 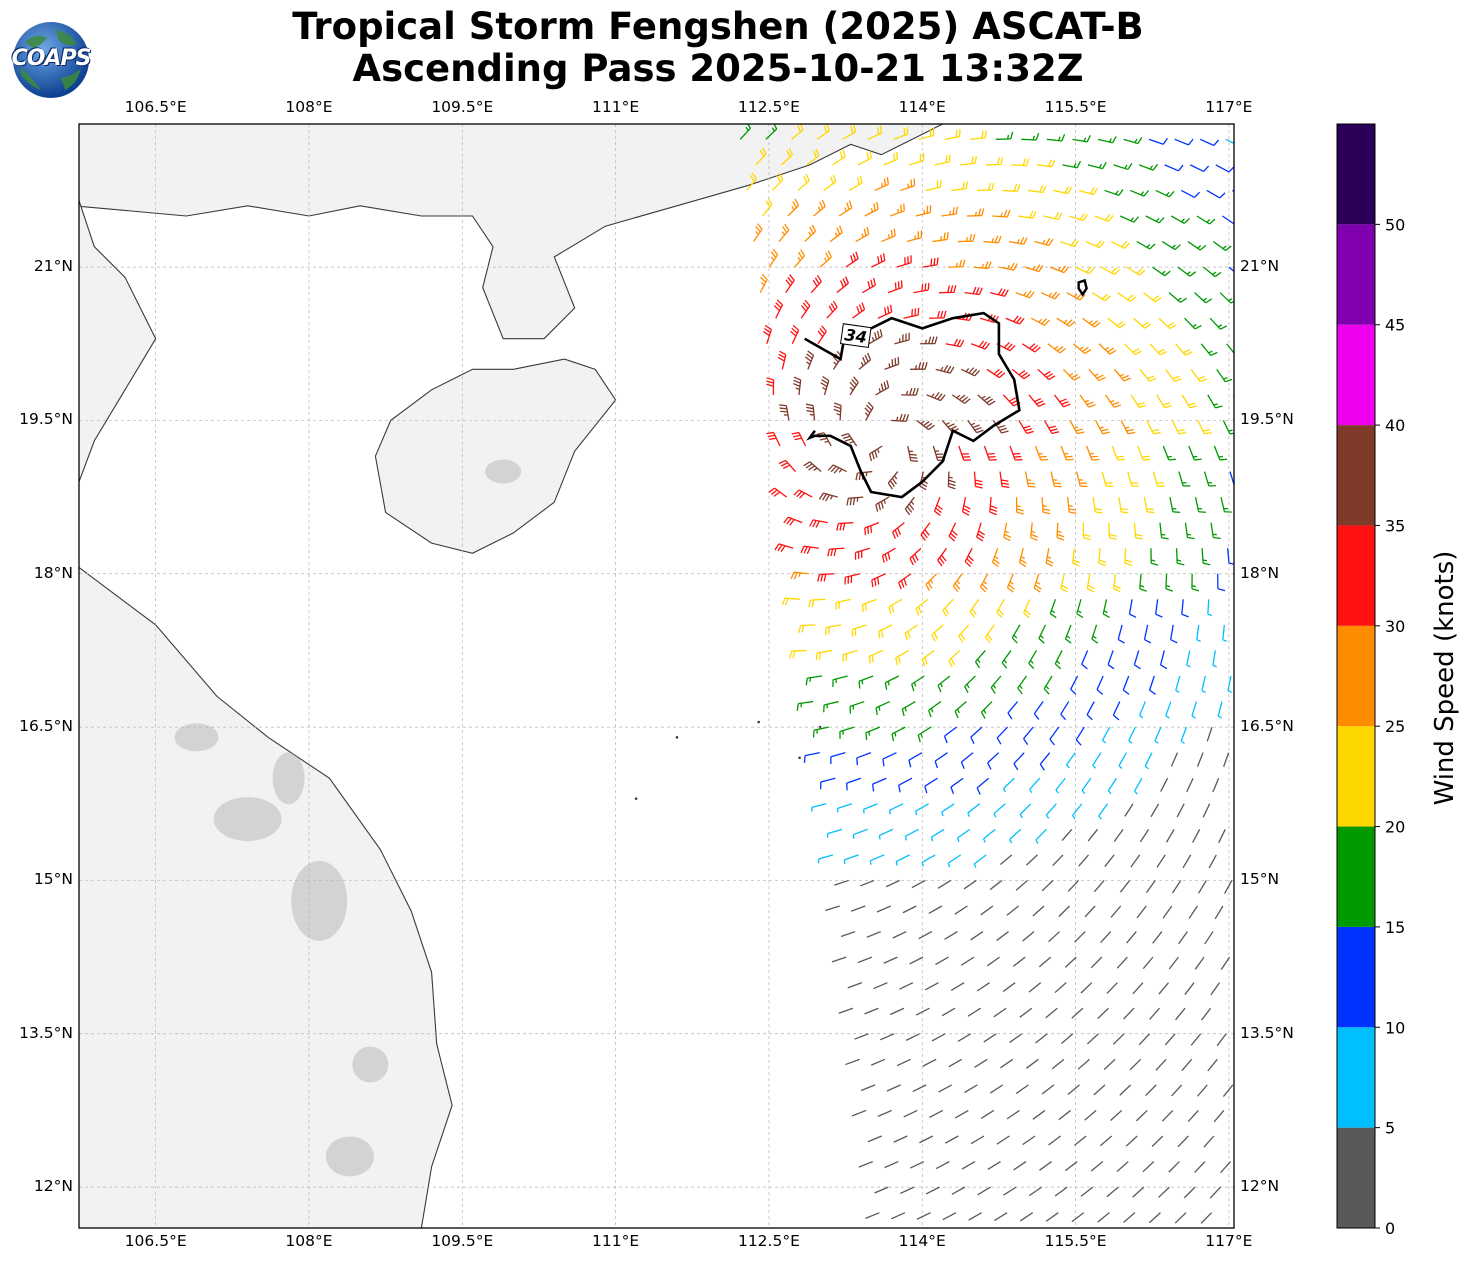 What do you see at coordinates (855, 336) in the screenshot?
I see `contour-label-box` at bounding box center [855, 336].